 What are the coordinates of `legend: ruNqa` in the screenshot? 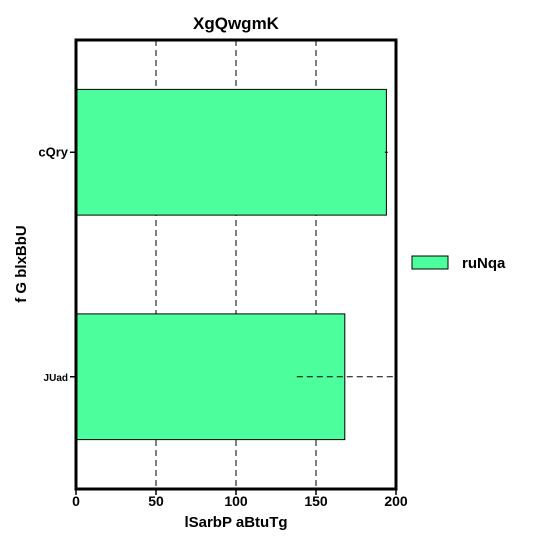 It's located at (458, 263).